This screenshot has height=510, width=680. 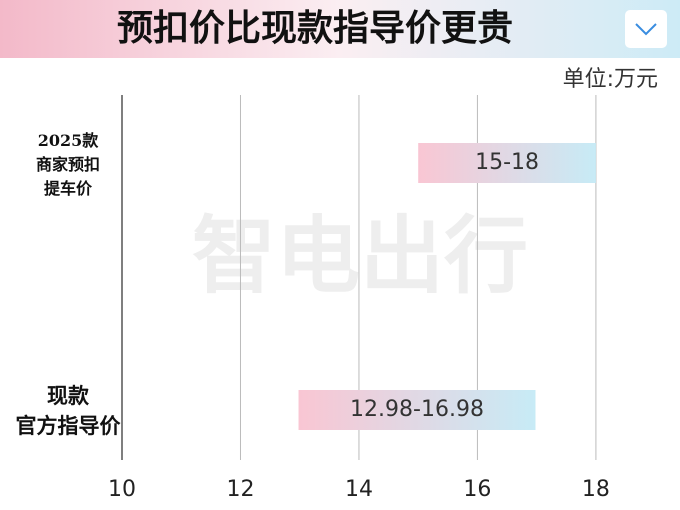 What do you see at coordinates (610, 79) in the screenshot?
I see `unit-label: 单位:万元` at bounding box center [610, 79].